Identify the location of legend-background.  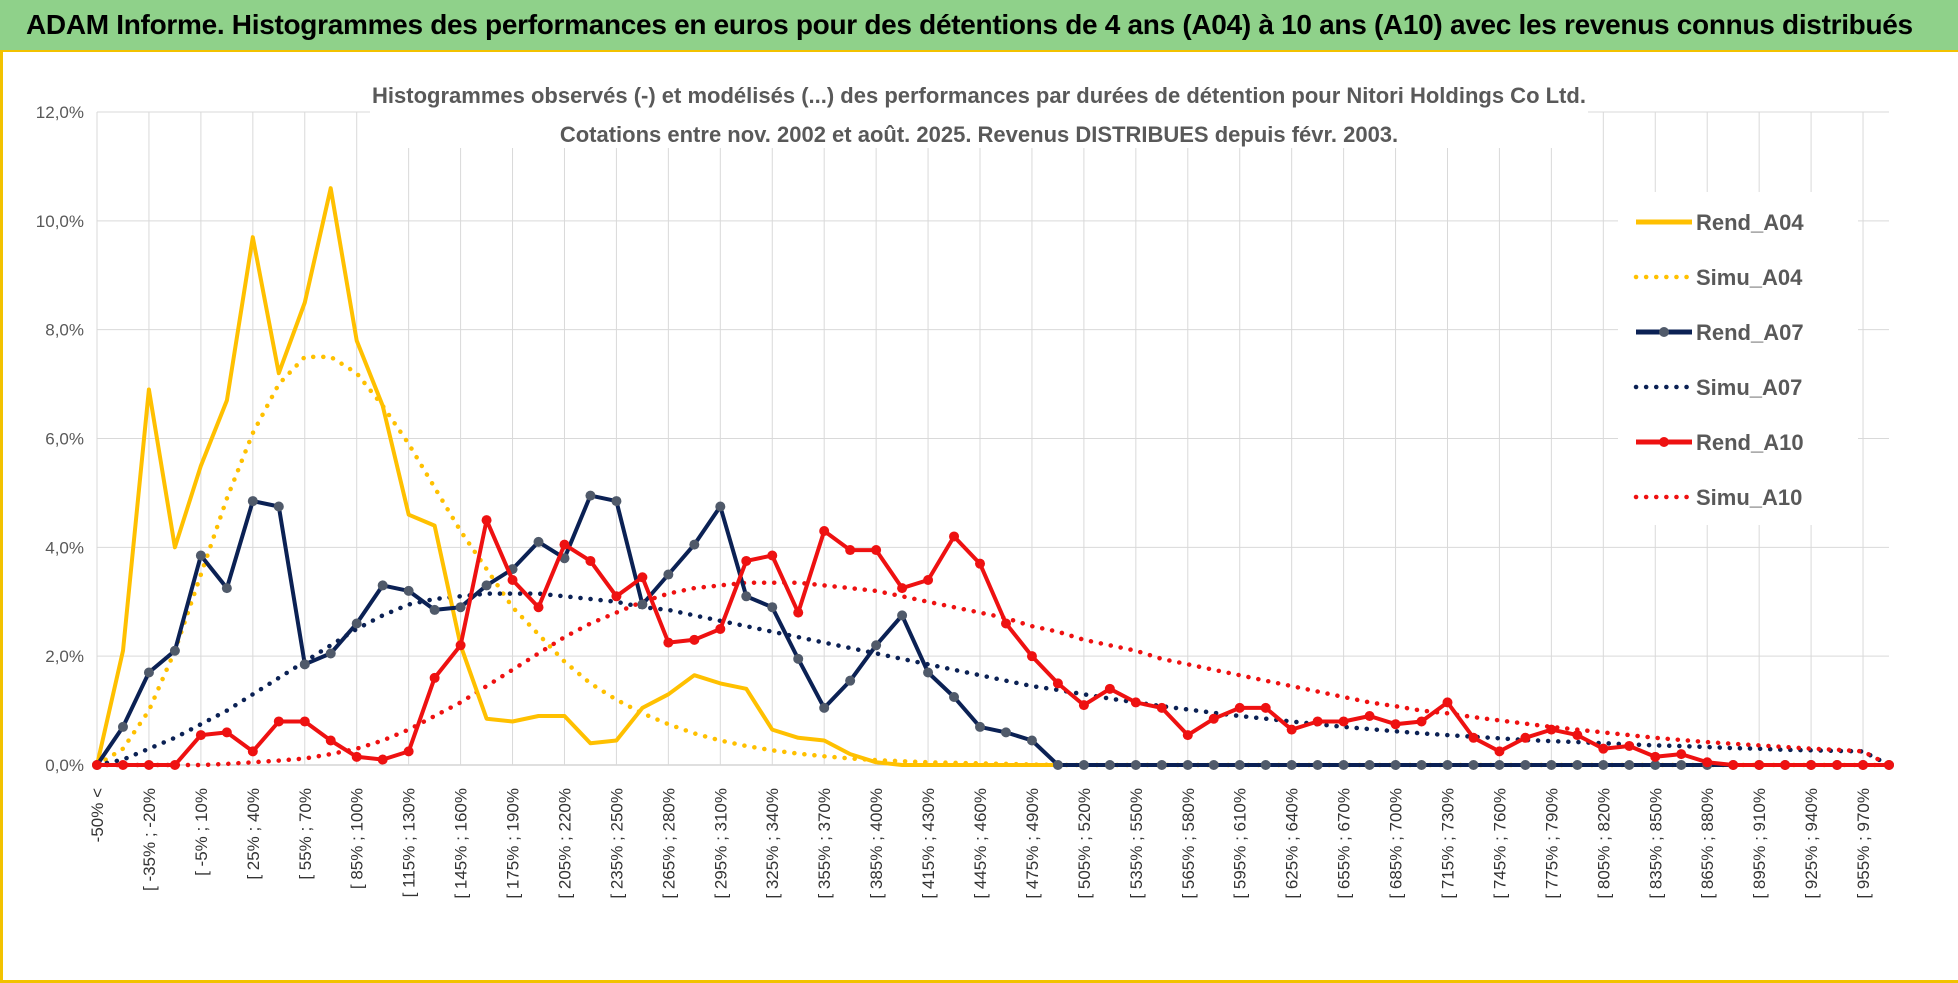
(1738, 358).